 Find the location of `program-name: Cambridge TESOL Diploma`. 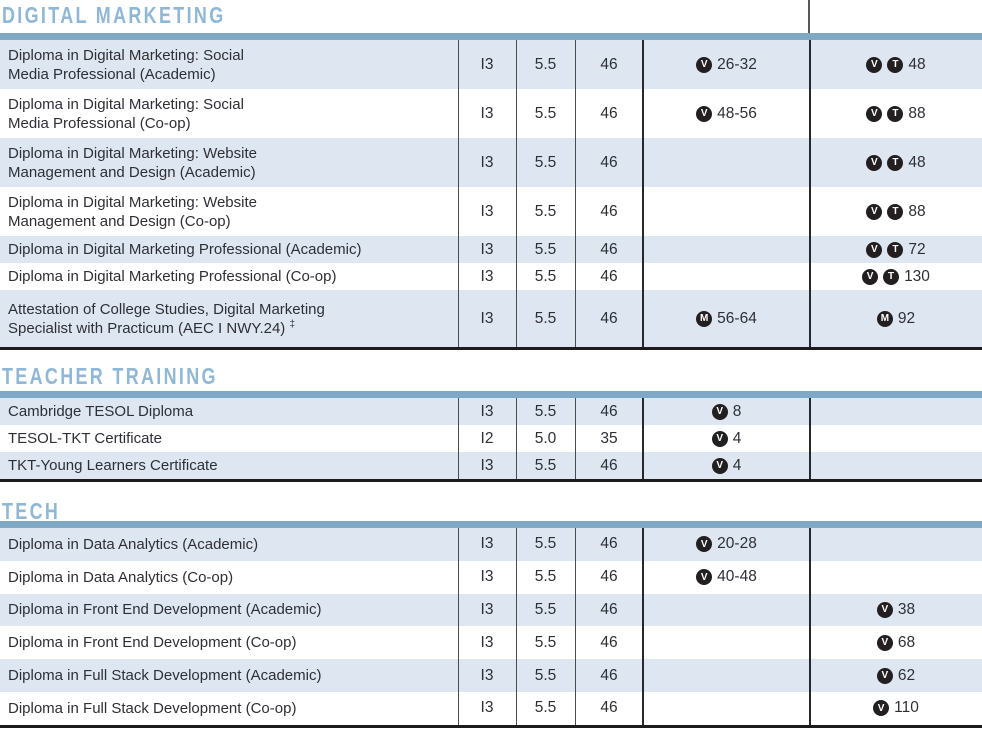

program-name: Cambridge TESOL Diploma is located at coordinates (101, 411).